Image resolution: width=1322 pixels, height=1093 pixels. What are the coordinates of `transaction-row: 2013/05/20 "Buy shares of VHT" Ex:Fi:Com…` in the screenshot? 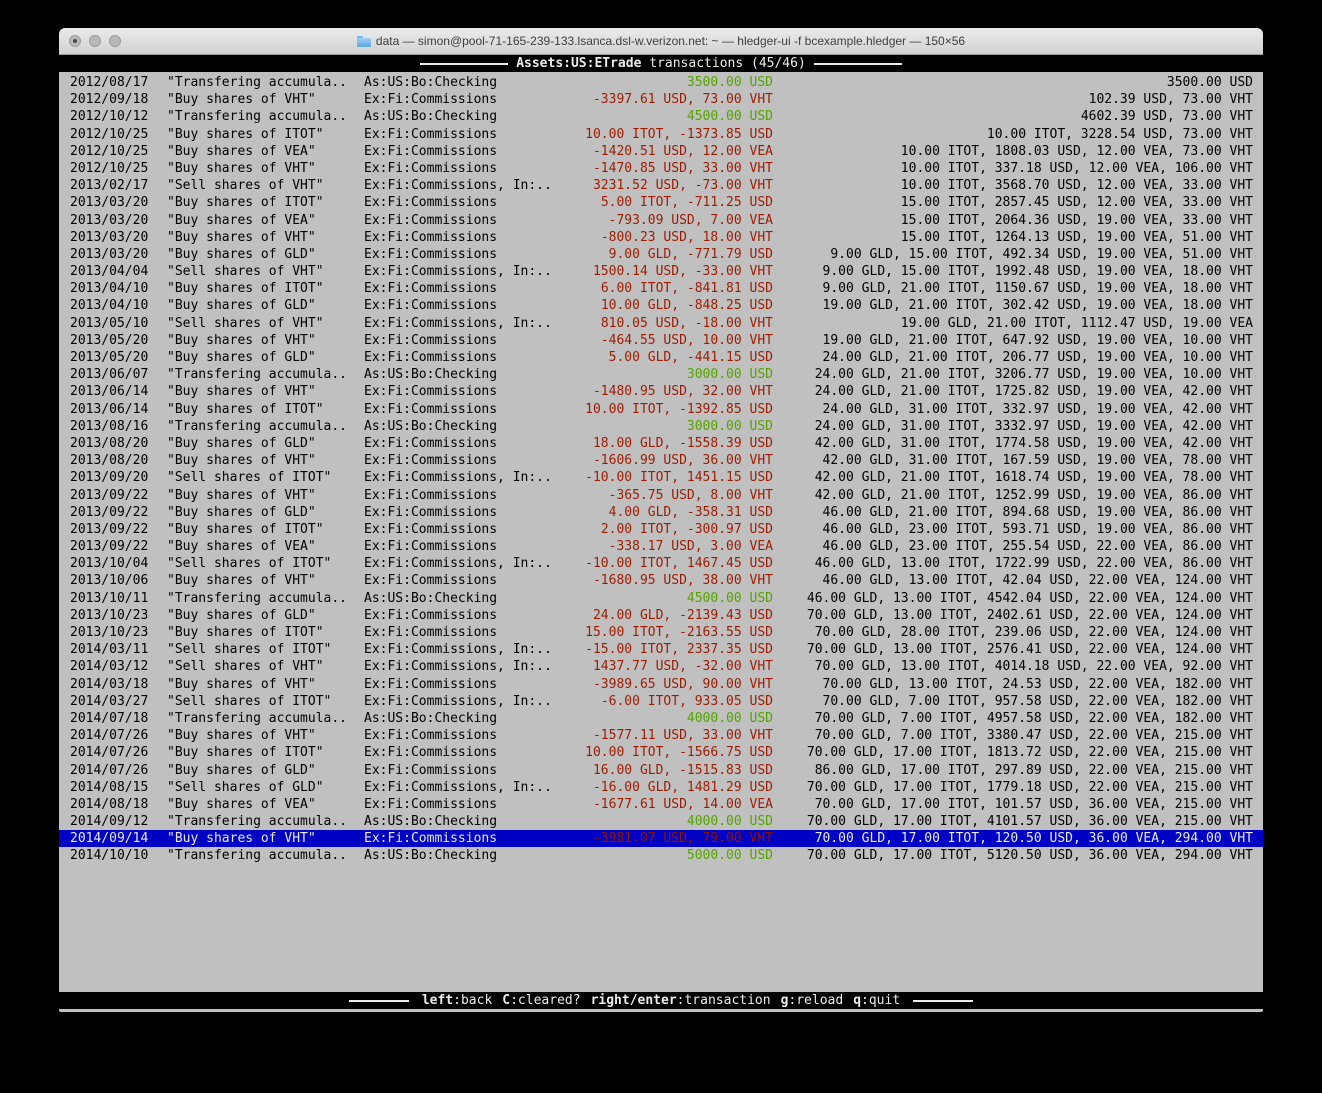 It's located at (661, 340).